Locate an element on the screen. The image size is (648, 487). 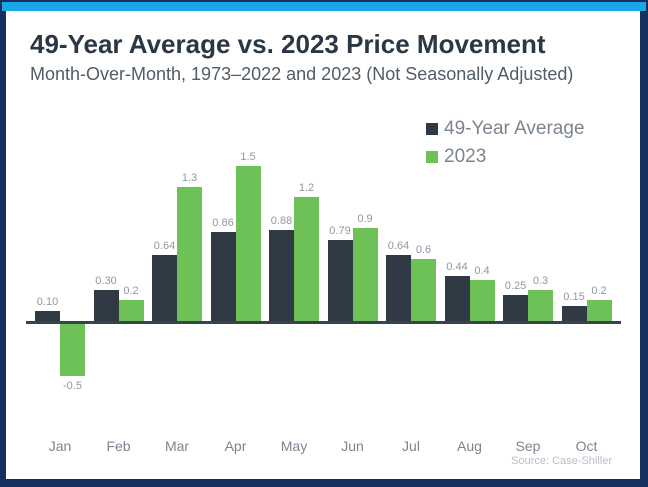
bar-value-label: 0.3 is located at coordinates (540, 281).